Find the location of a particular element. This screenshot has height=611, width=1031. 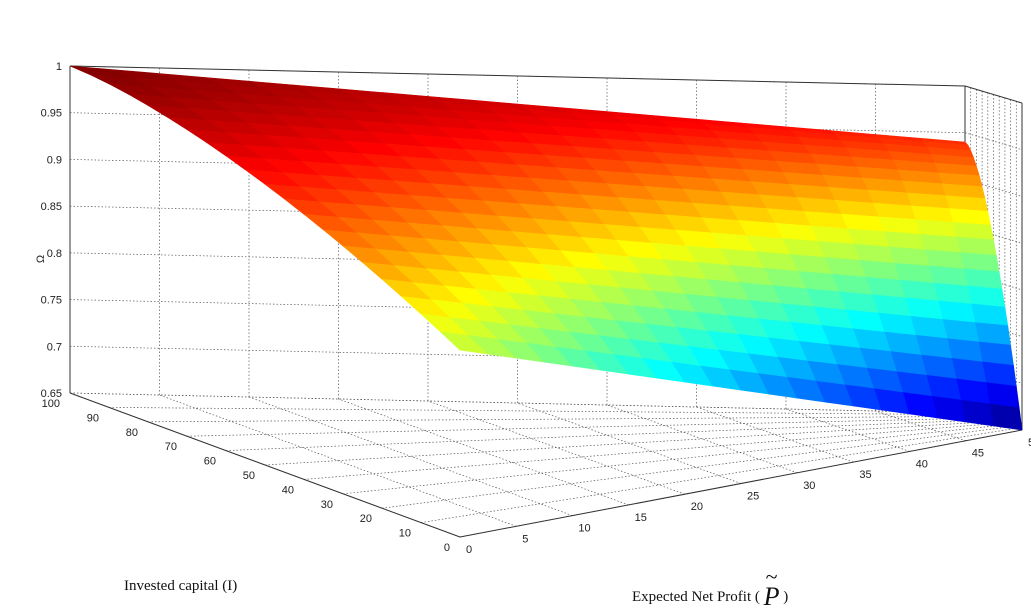

y-tick-label: 20 is located at coordinates (697, 507).